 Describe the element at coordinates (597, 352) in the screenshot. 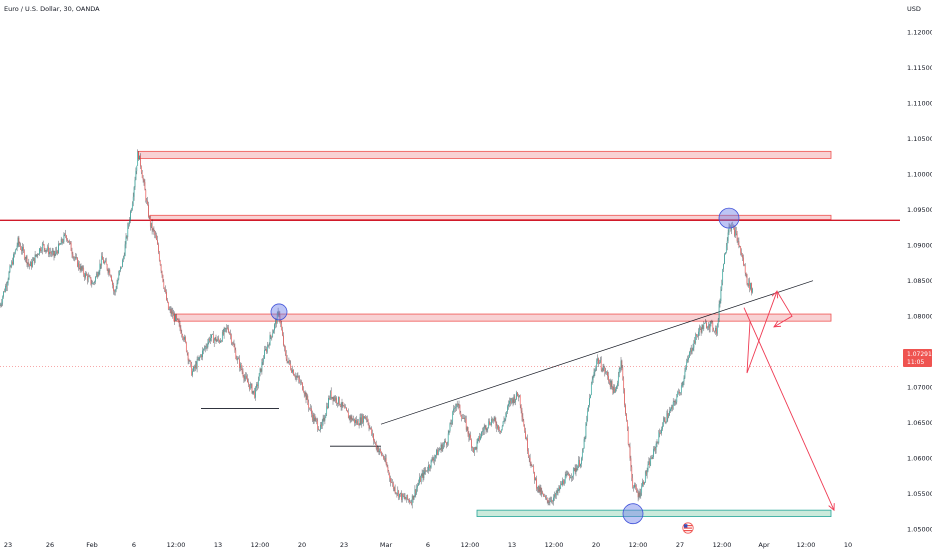

I see `trendline` at that location.